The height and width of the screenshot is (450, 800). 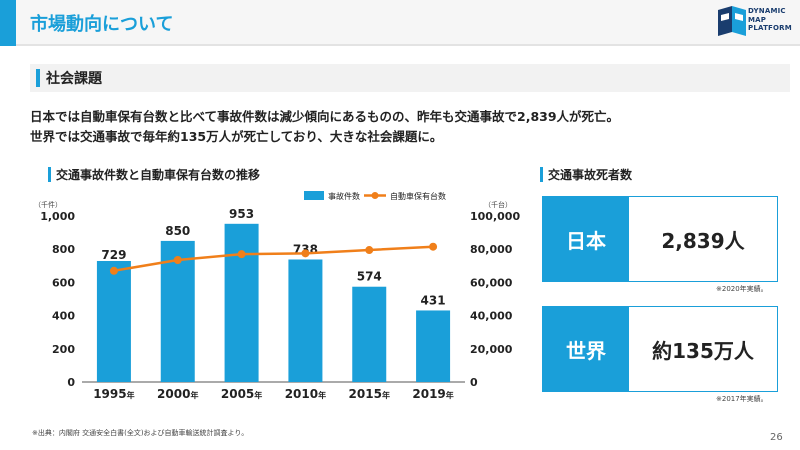 I want to click on bar-value-label: 729, so click(x=113, y=255).